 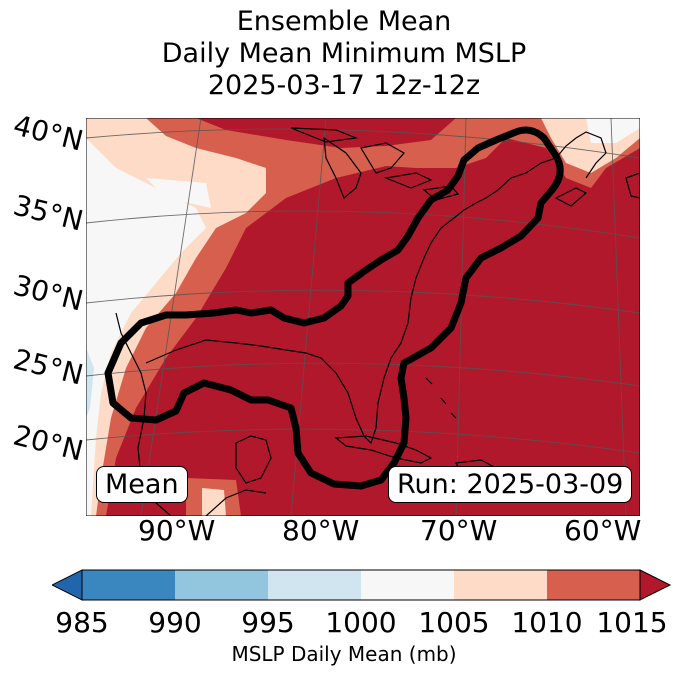 What do you see at coordinates (363, 301) in the screenshot?
I see `parallel-30n` at bounding box center [363, 301].